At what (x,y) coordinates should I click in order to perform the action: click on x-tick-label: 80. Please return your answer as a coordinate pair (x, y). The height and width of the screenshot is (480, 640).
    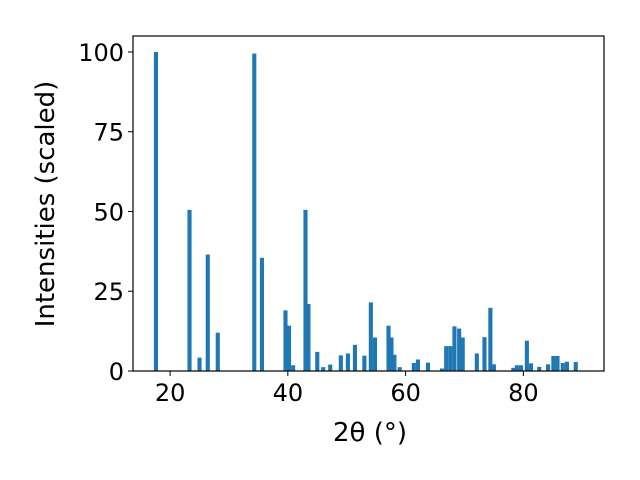
    Looking at the image, I should click on (523, 393).